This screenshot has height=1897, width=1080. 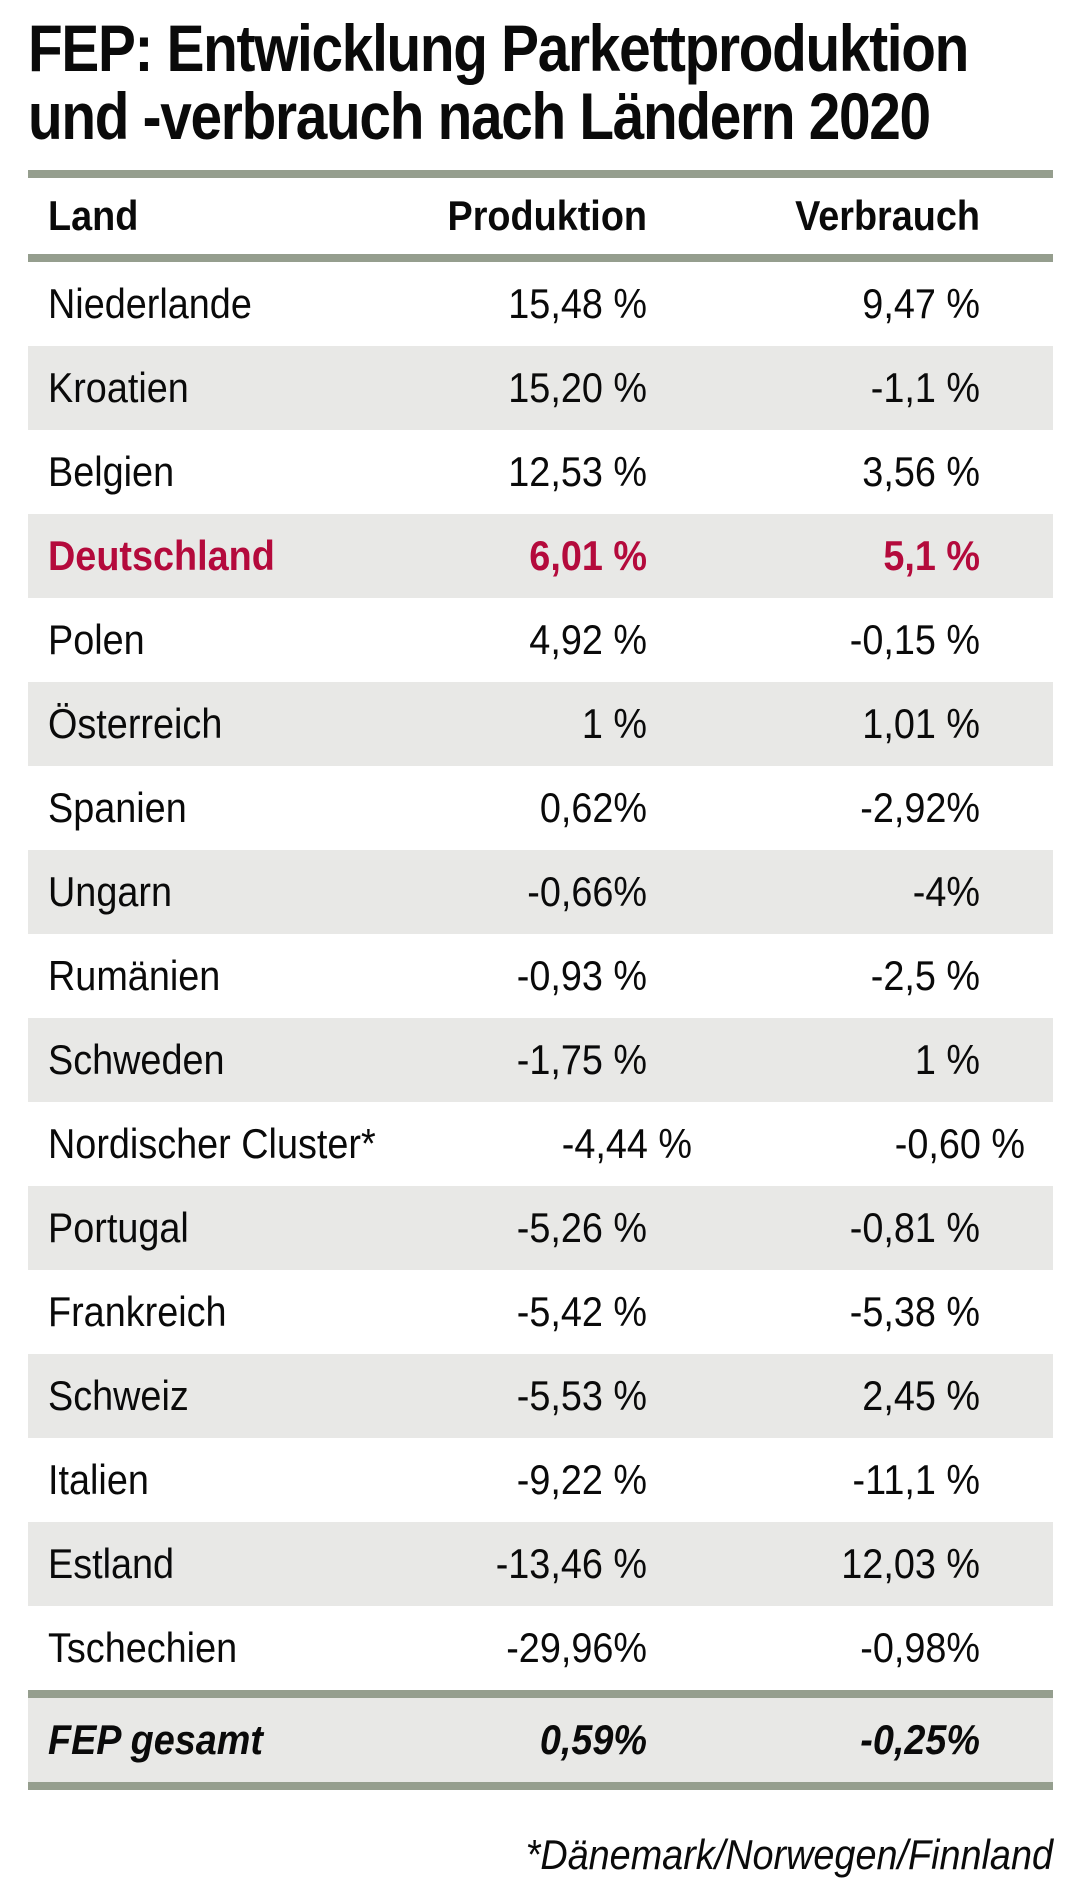 I want to click on cell-land: Belgien, so click(x=111, y=471).